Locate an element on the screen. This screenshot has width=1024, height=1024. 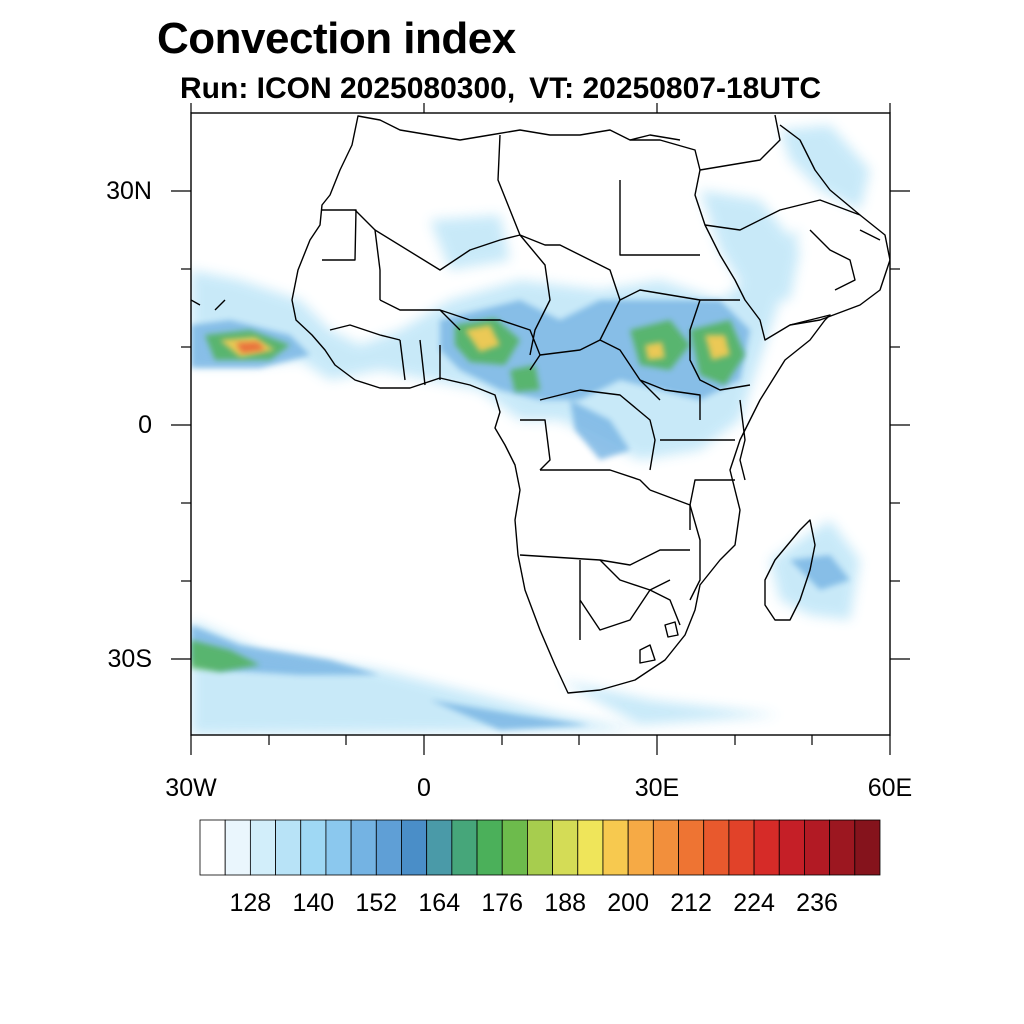
chart-title: Convection index is located at coordinates (336, 38).